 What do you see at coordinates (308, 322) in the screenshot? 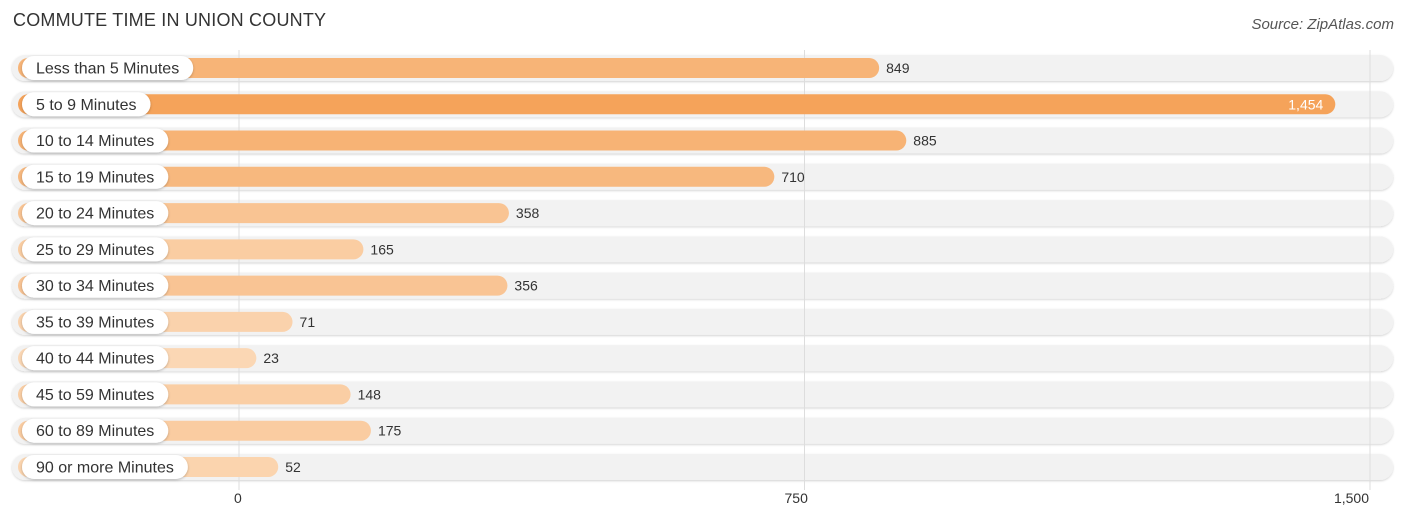
I see `value-label: 71` at bounding box center [308, 322].